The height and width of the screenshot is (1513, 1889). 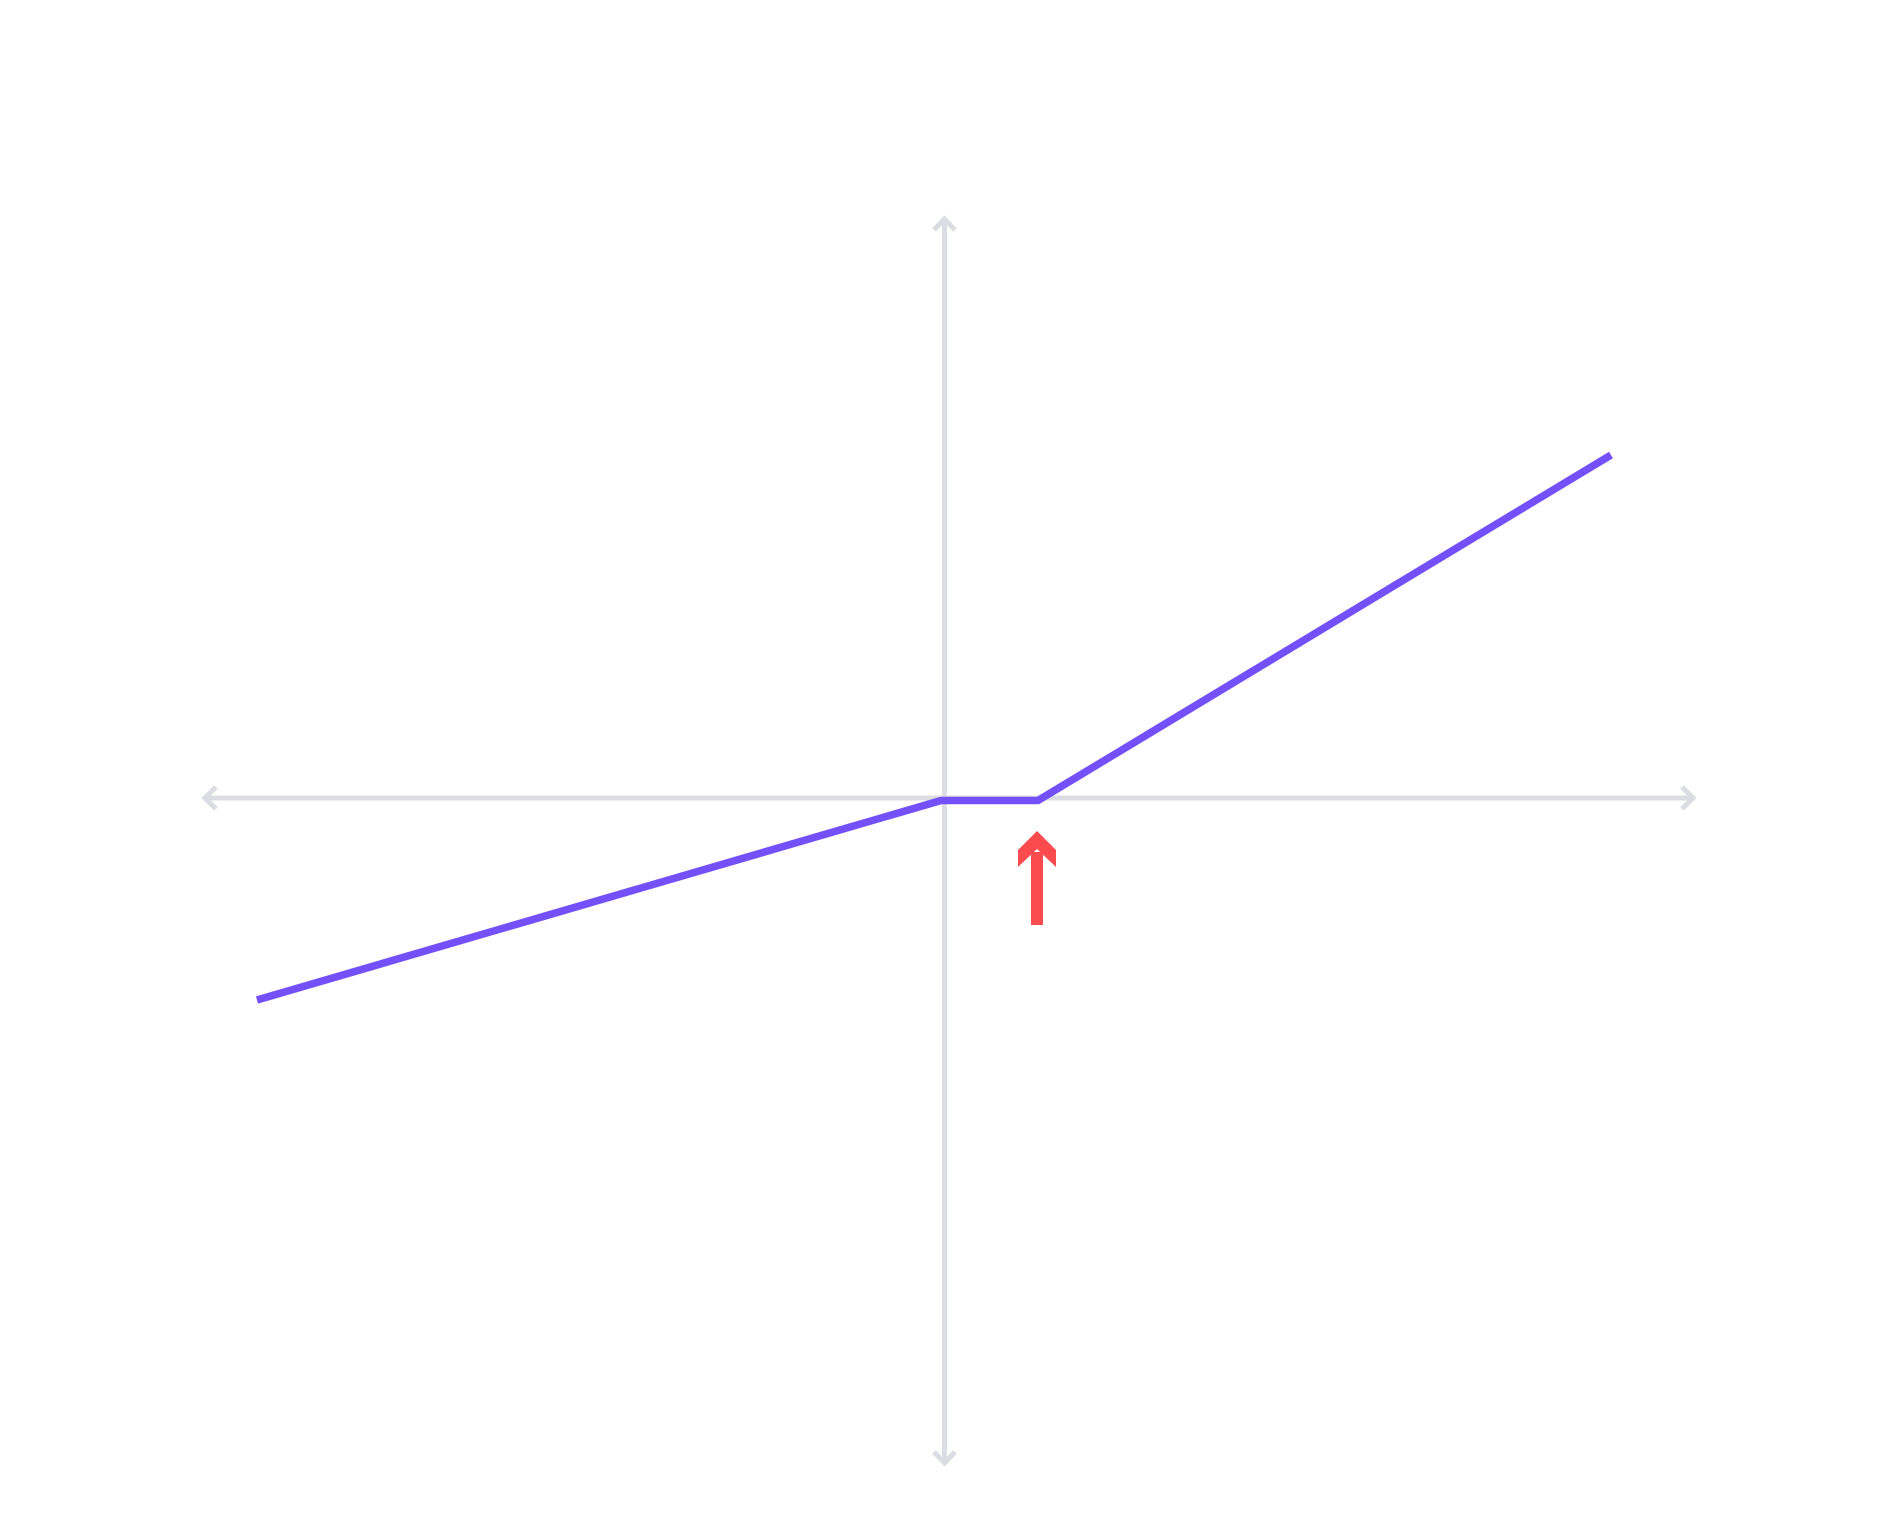 What do you see at coordinates (1688, 798) in the screenshot?
I see `x-axis-arrow-right` at bounding box center [1688, 798].